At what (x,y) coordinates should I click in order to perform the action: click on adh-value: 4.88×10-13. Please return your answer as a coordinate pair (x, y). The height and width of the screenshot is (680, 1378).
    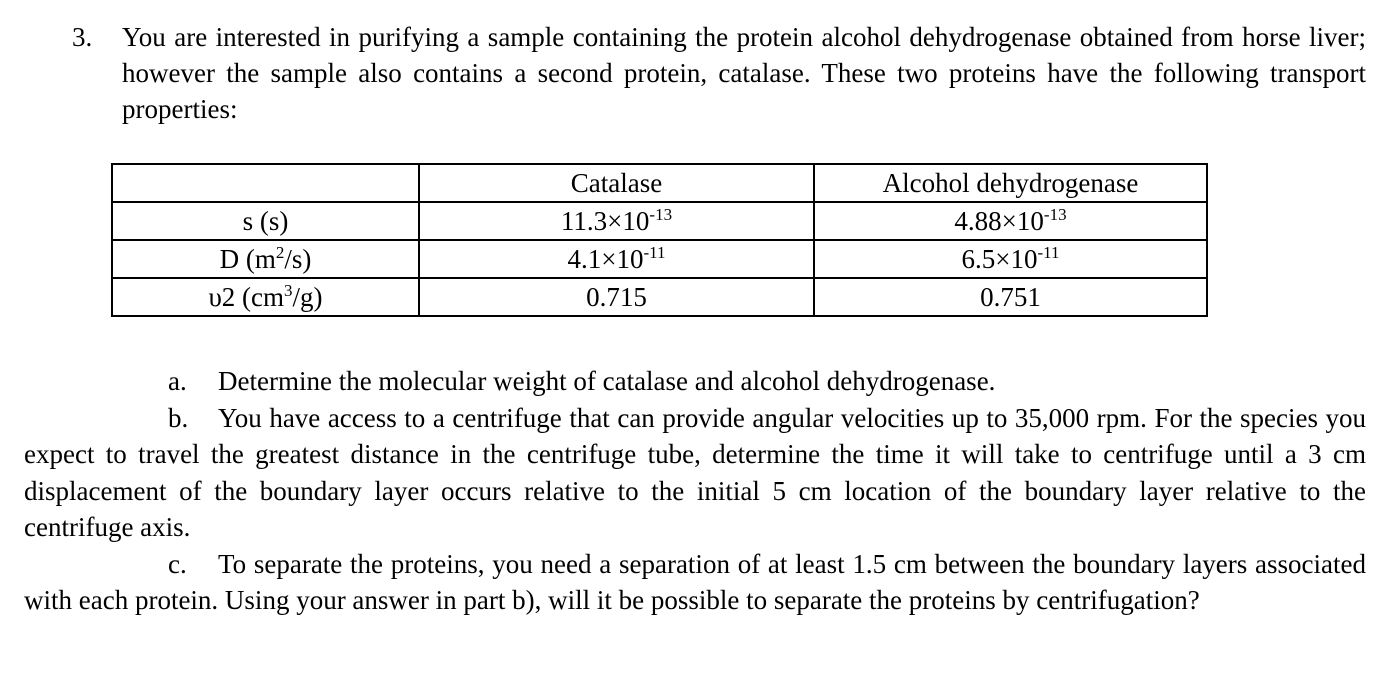
    Looking at the image, I should click on (1010, 221).